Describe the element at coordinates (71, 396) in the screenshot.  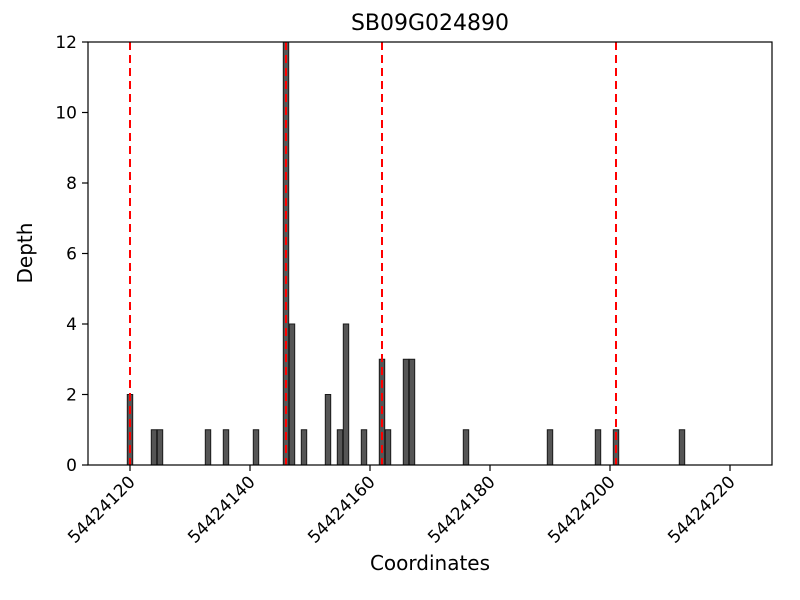
I see `y-tick-label: 2` at that location.